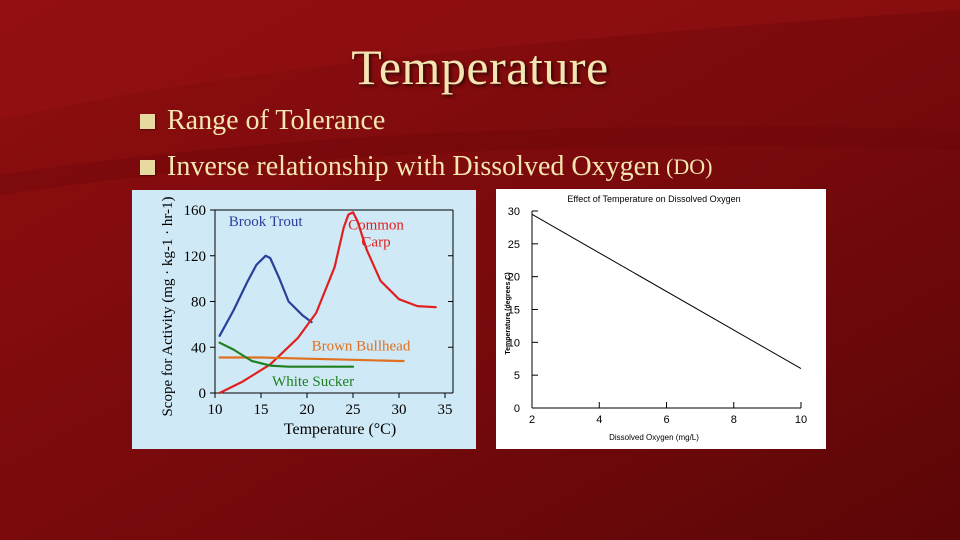 This screenshot has height=540, width=960. I want to click on series-label-line: Carp, so click(375, 242).